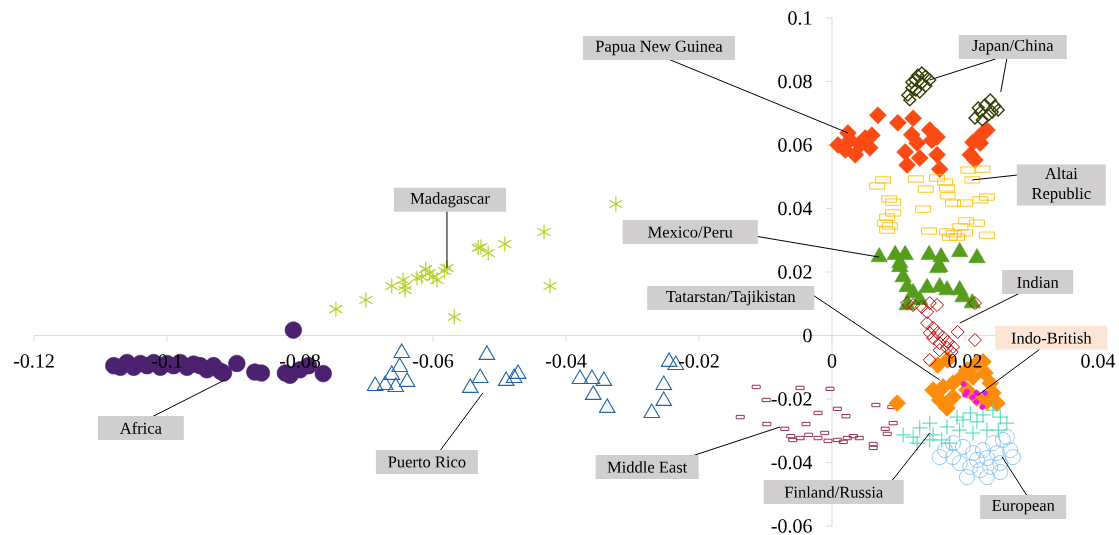  Describe the element at coordinates (140, 428) in the screenshot. I see `annotation: Africa` at that location.